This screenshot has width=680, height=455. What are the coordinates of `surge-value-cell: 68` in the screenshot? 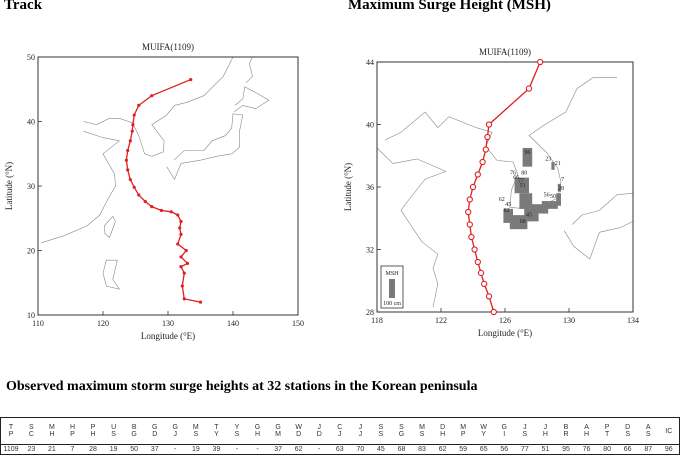 It's located at (401, 449).